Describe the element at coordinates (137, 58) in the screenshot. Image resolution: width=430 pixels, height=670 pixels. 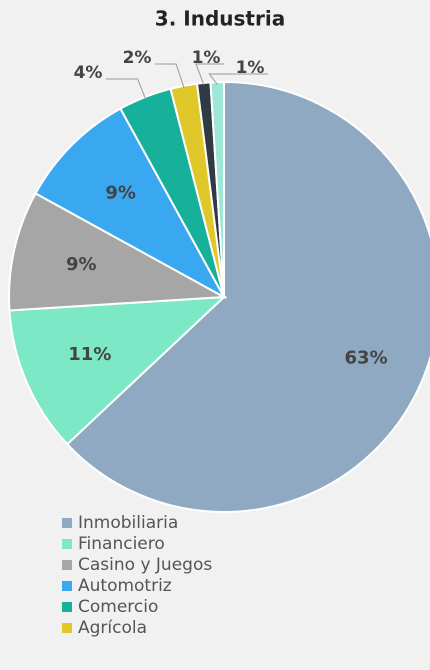
I see `data-label: 2%` at that location.